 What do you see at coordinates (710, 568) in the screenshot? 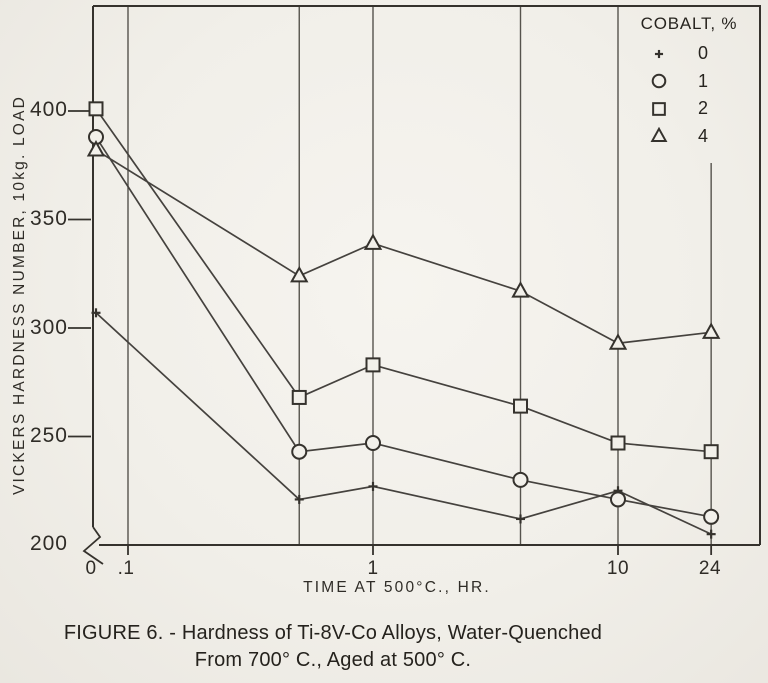
I see `x-tick-label-24: 24` at bounding box center [710, 568].